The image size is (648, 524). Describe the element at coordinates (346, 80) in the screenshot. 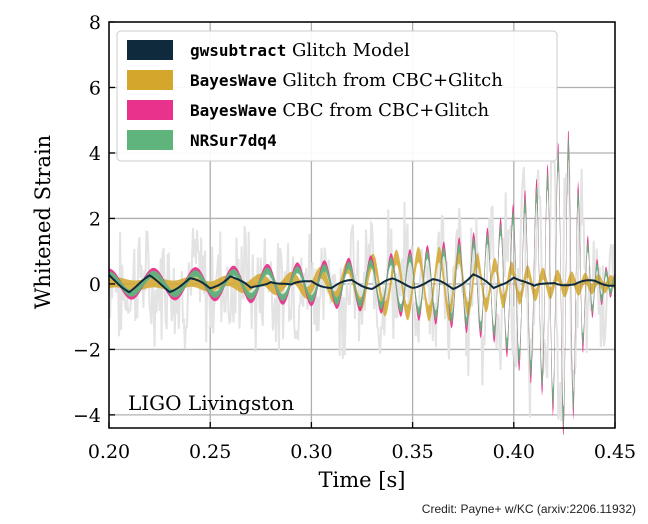

I see `legend-entry: BayesWave Glitch from CBC+Glitch` at that location.